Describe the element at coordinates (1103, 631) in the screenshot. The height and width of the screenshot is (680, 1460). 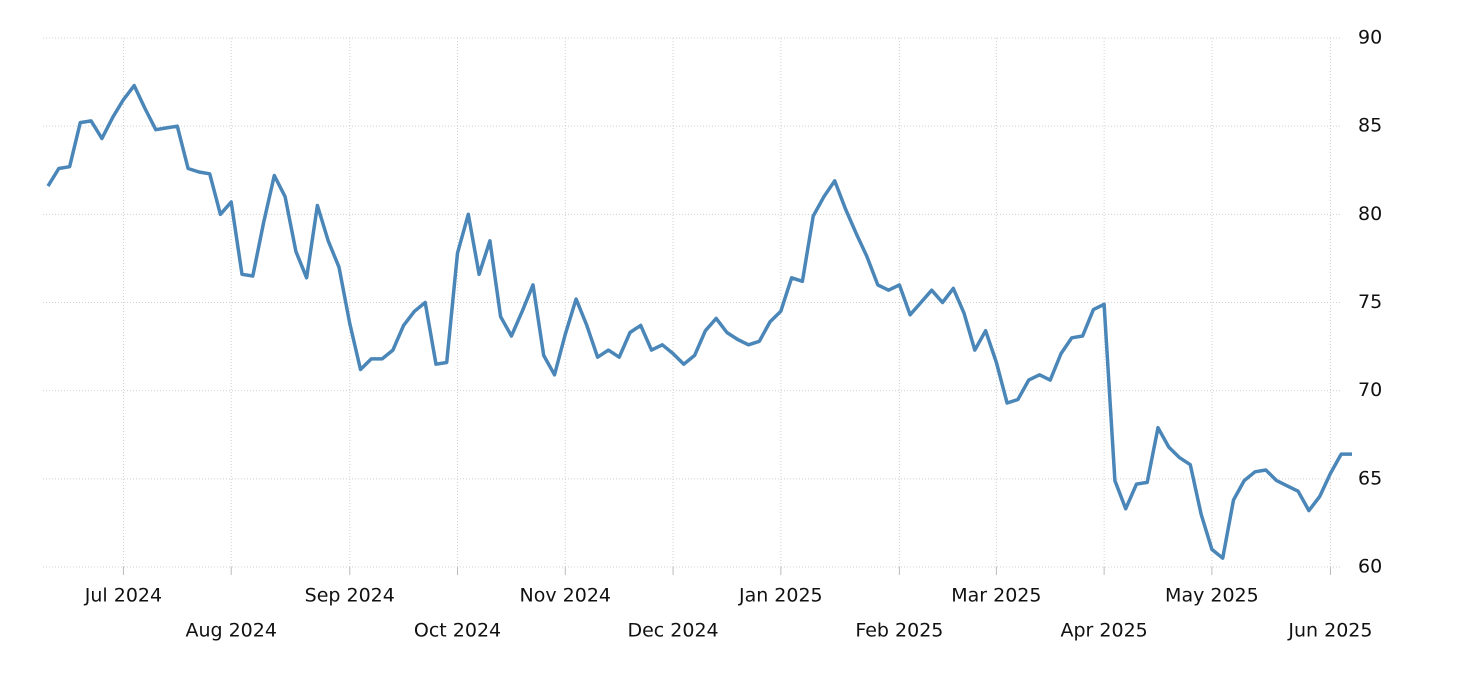
I see `x-tick-label: Apr 2025` at that location.